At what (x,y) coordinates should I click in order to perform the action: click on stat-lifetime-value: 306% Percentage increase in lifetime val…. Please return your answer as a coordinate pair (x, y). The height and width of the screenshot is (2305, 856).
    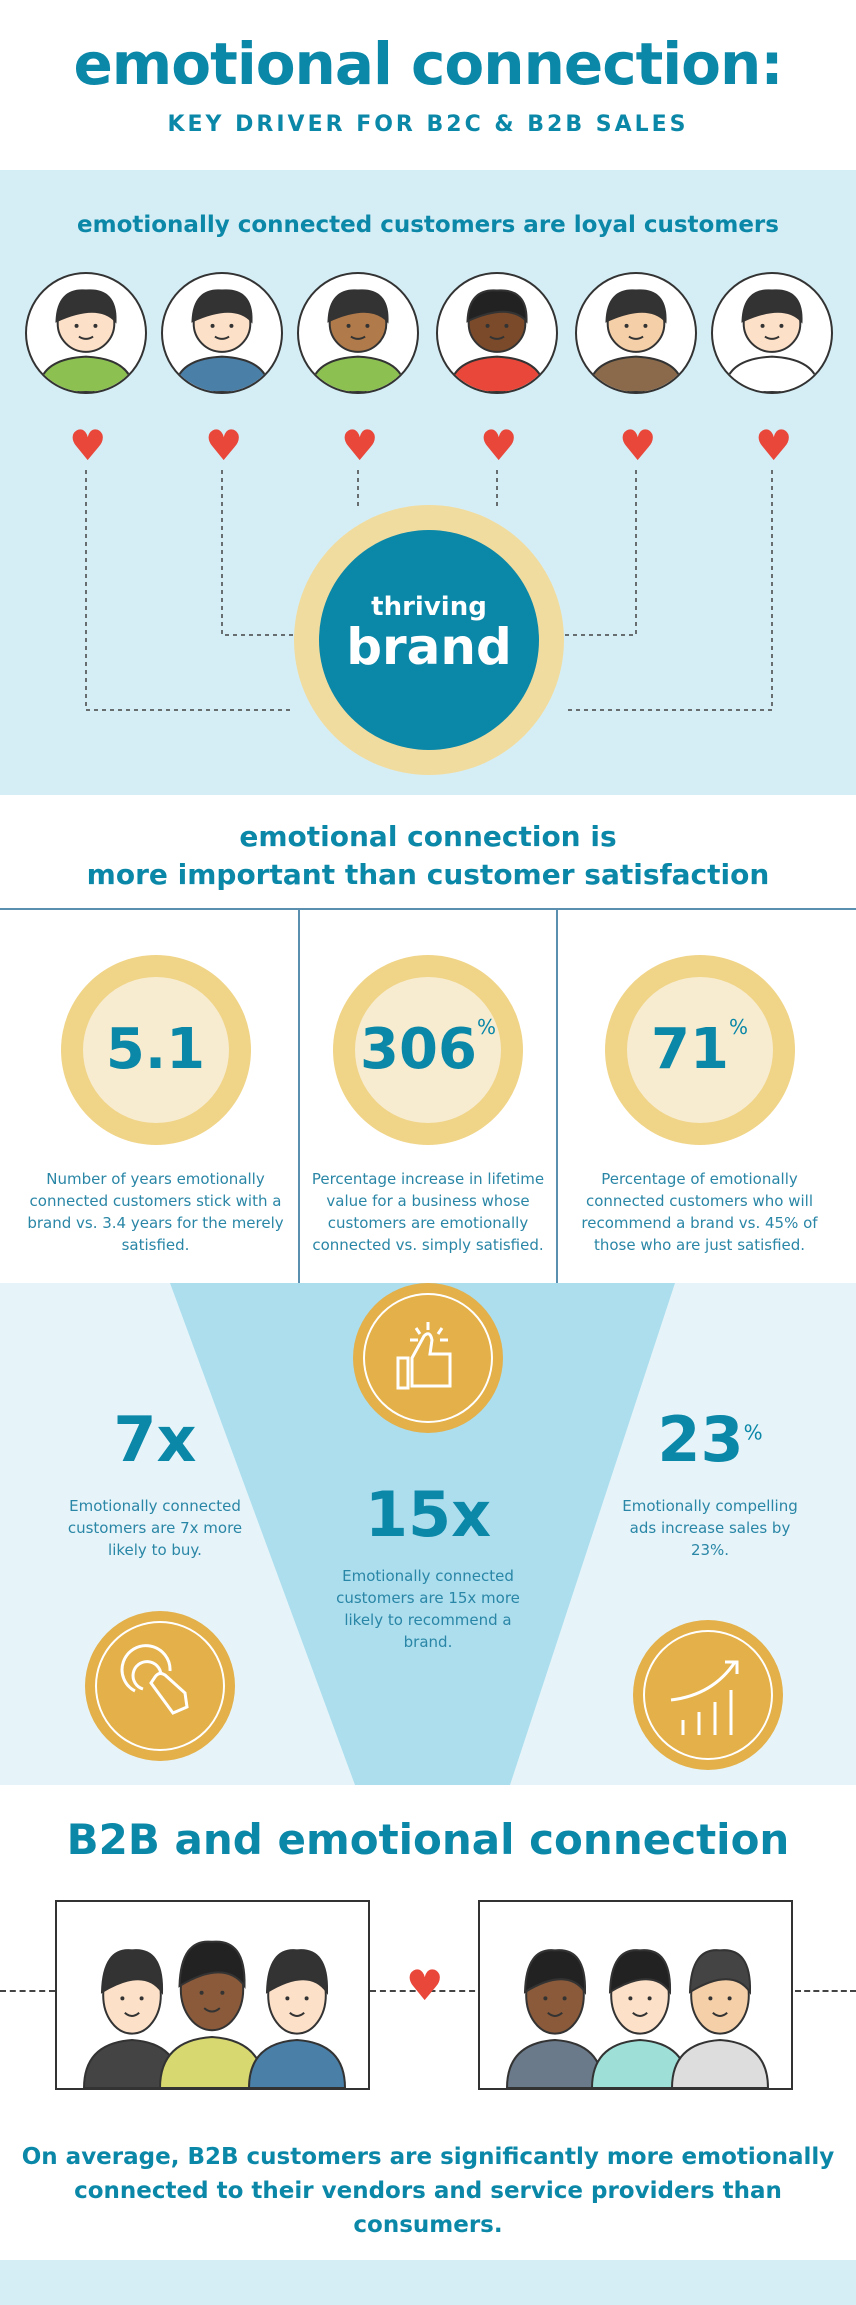
    Looking at the image, I should click on (427, 1097).